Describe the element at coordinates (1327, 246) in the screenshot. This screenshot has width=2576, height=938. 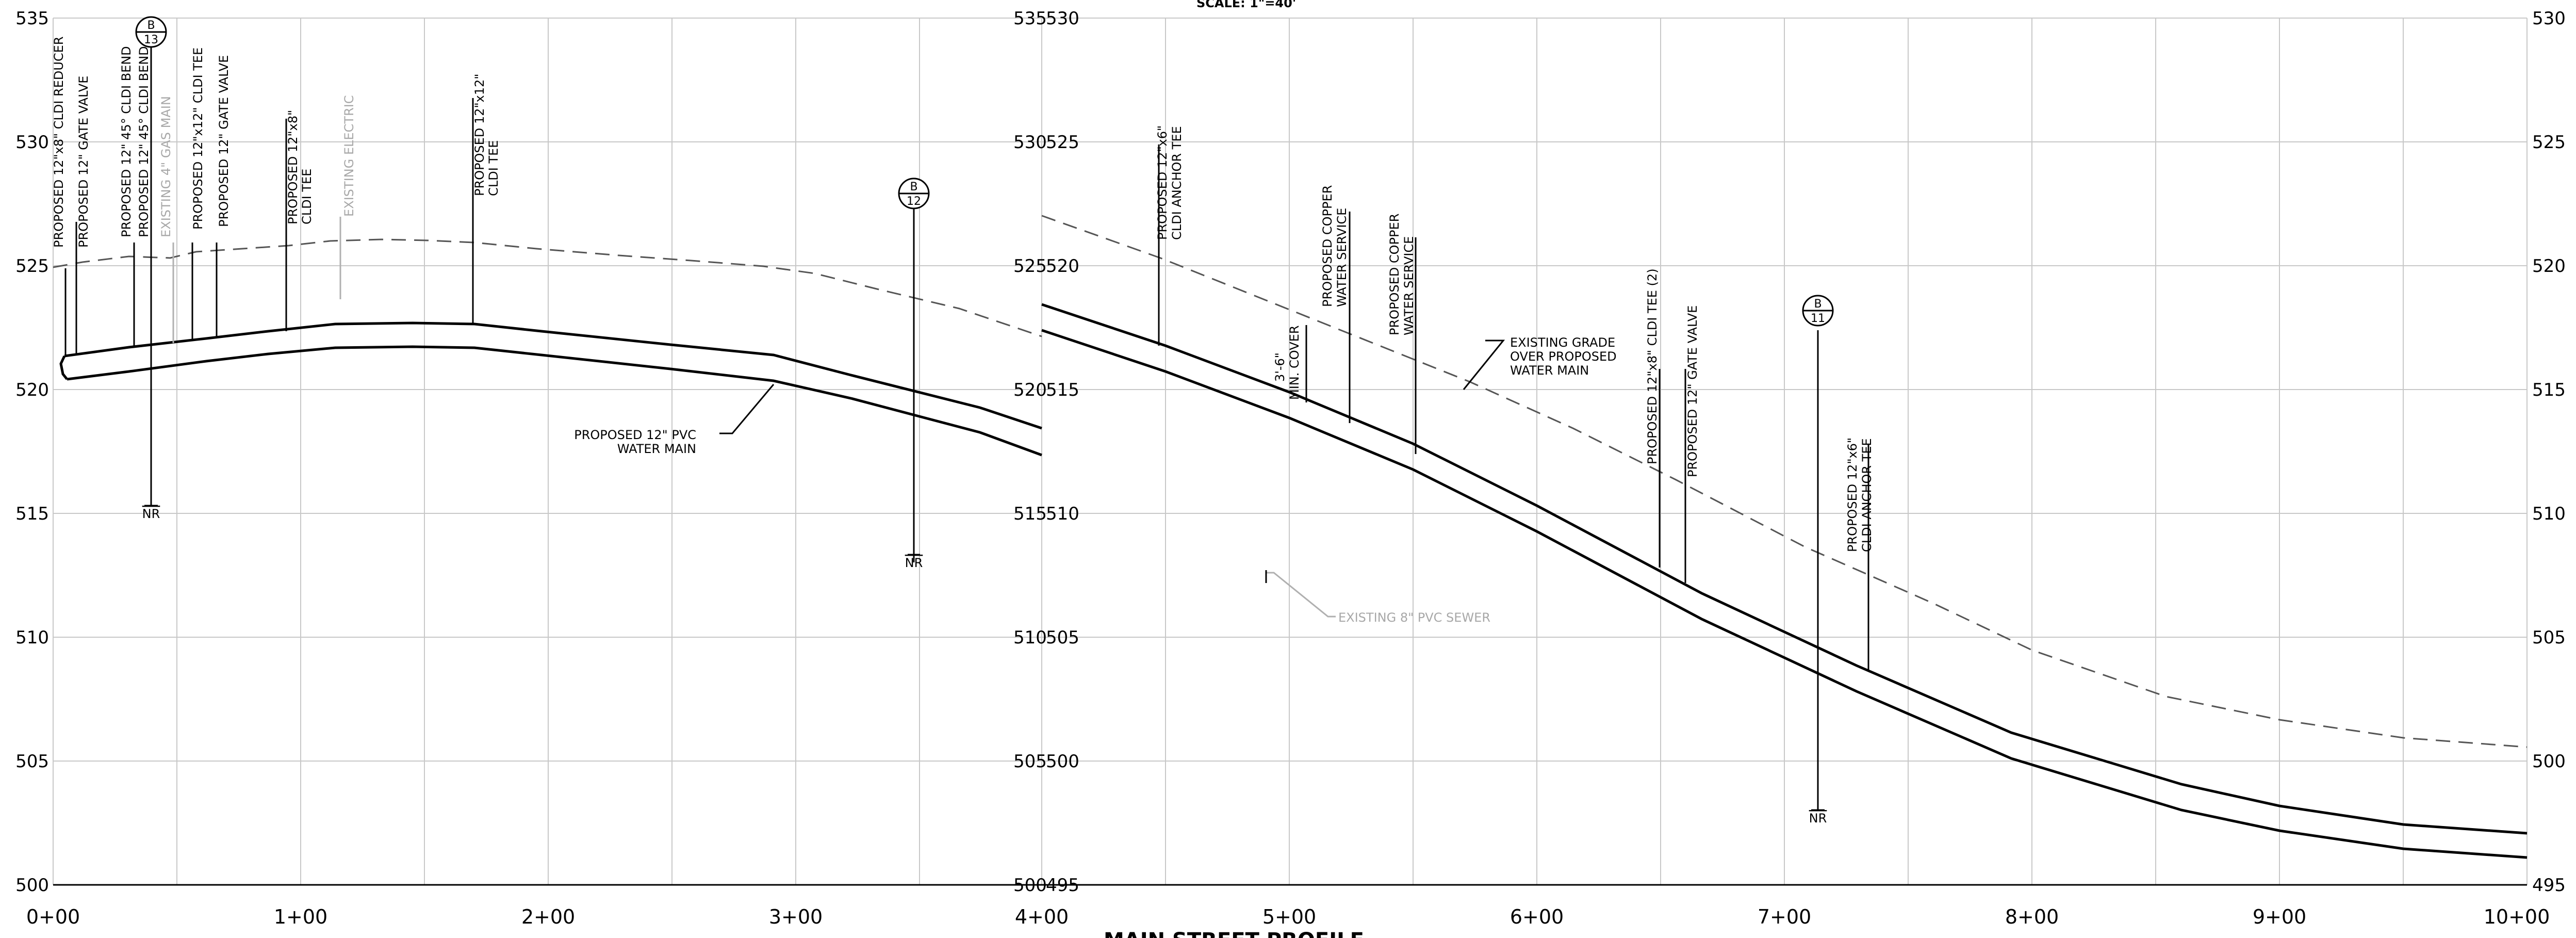
I see `callout-copper-1-line1: PROPOSED COPPER` at that location.